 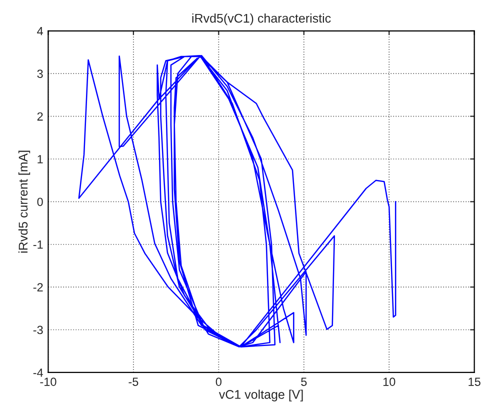 What do you see at coordinates (474, 382) in the screenshot?
I see `x-tick-label: 15` at bounding box center [474, 382].